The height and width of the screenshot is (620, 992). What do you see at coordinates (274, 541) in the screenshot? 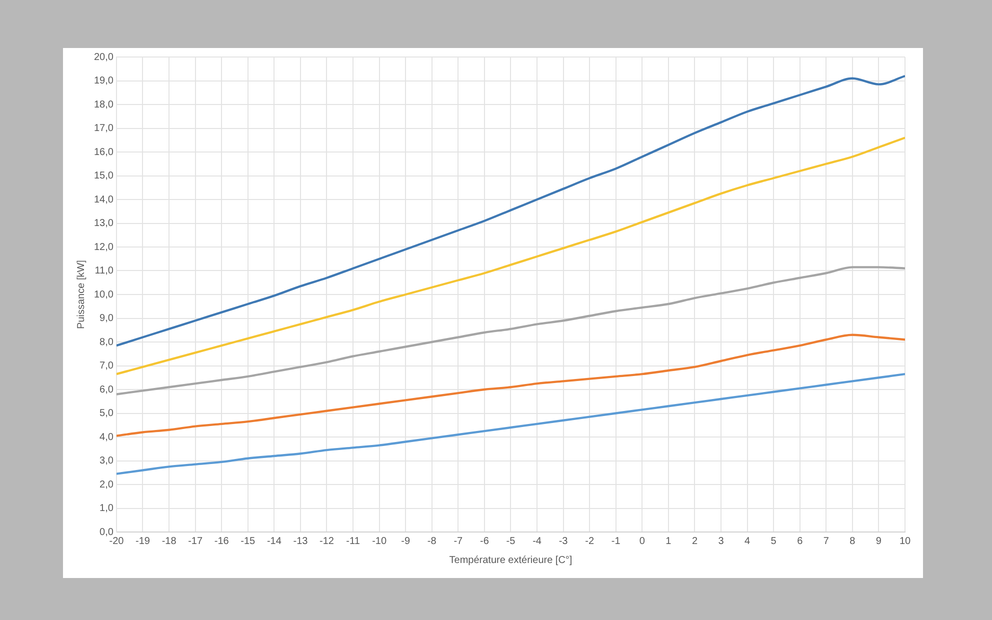
I see `x-tick-label: -14` at bounding box center [274, 541].